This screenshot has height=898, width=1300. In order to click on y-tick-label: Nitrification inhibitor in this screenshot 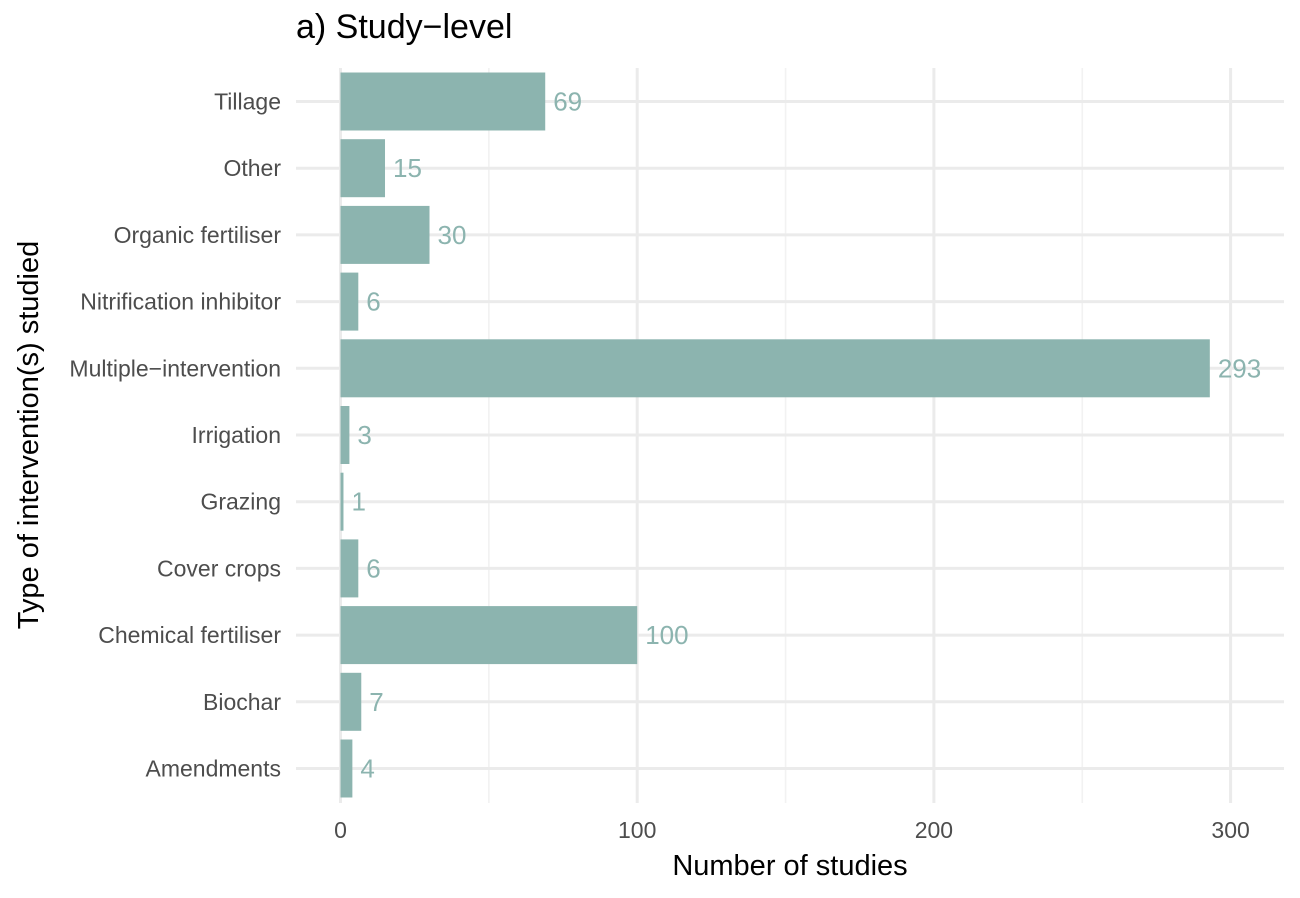, I will do `click(180, 302)`.